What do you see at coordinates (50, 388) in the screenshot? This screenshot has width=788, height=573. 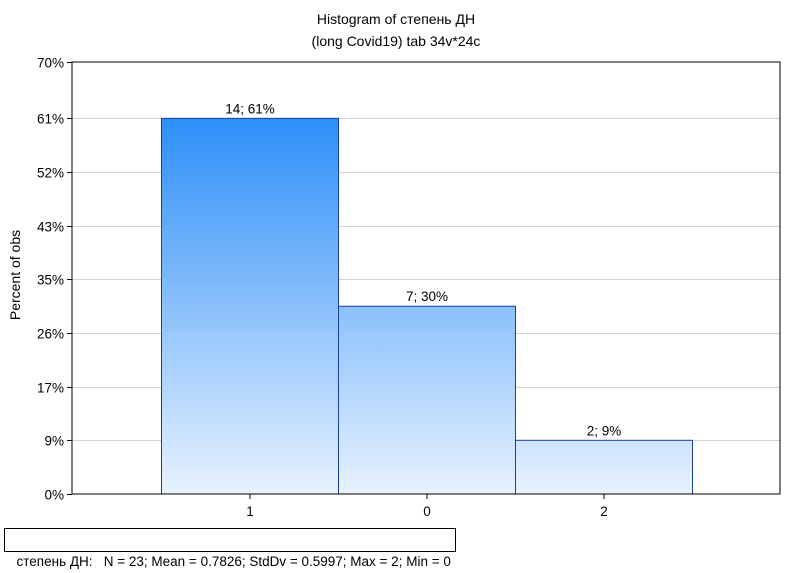 I see `y-tick-label: 17%` at bounding box center [50, 388].